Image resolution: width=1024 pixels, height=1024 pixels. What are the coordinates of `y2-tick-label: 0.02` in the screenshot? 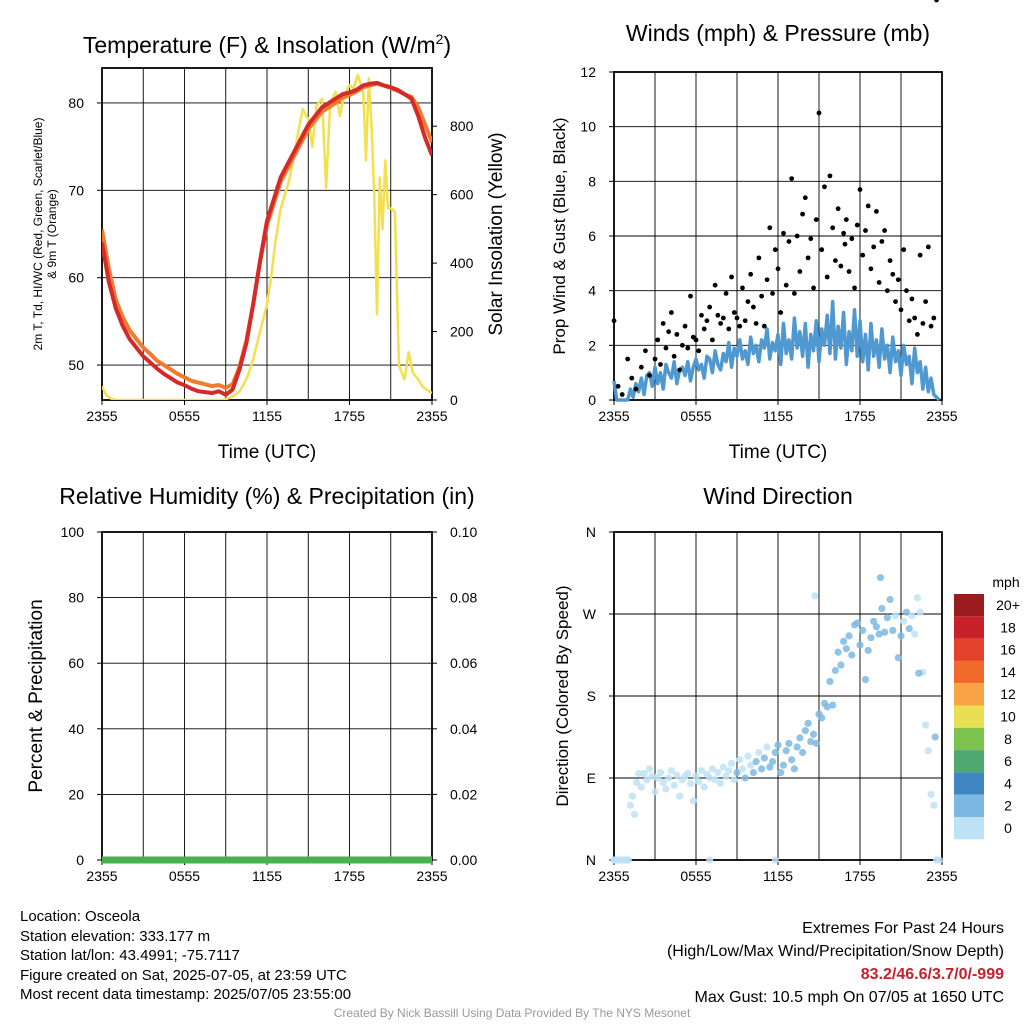 It's located at (463, 794).